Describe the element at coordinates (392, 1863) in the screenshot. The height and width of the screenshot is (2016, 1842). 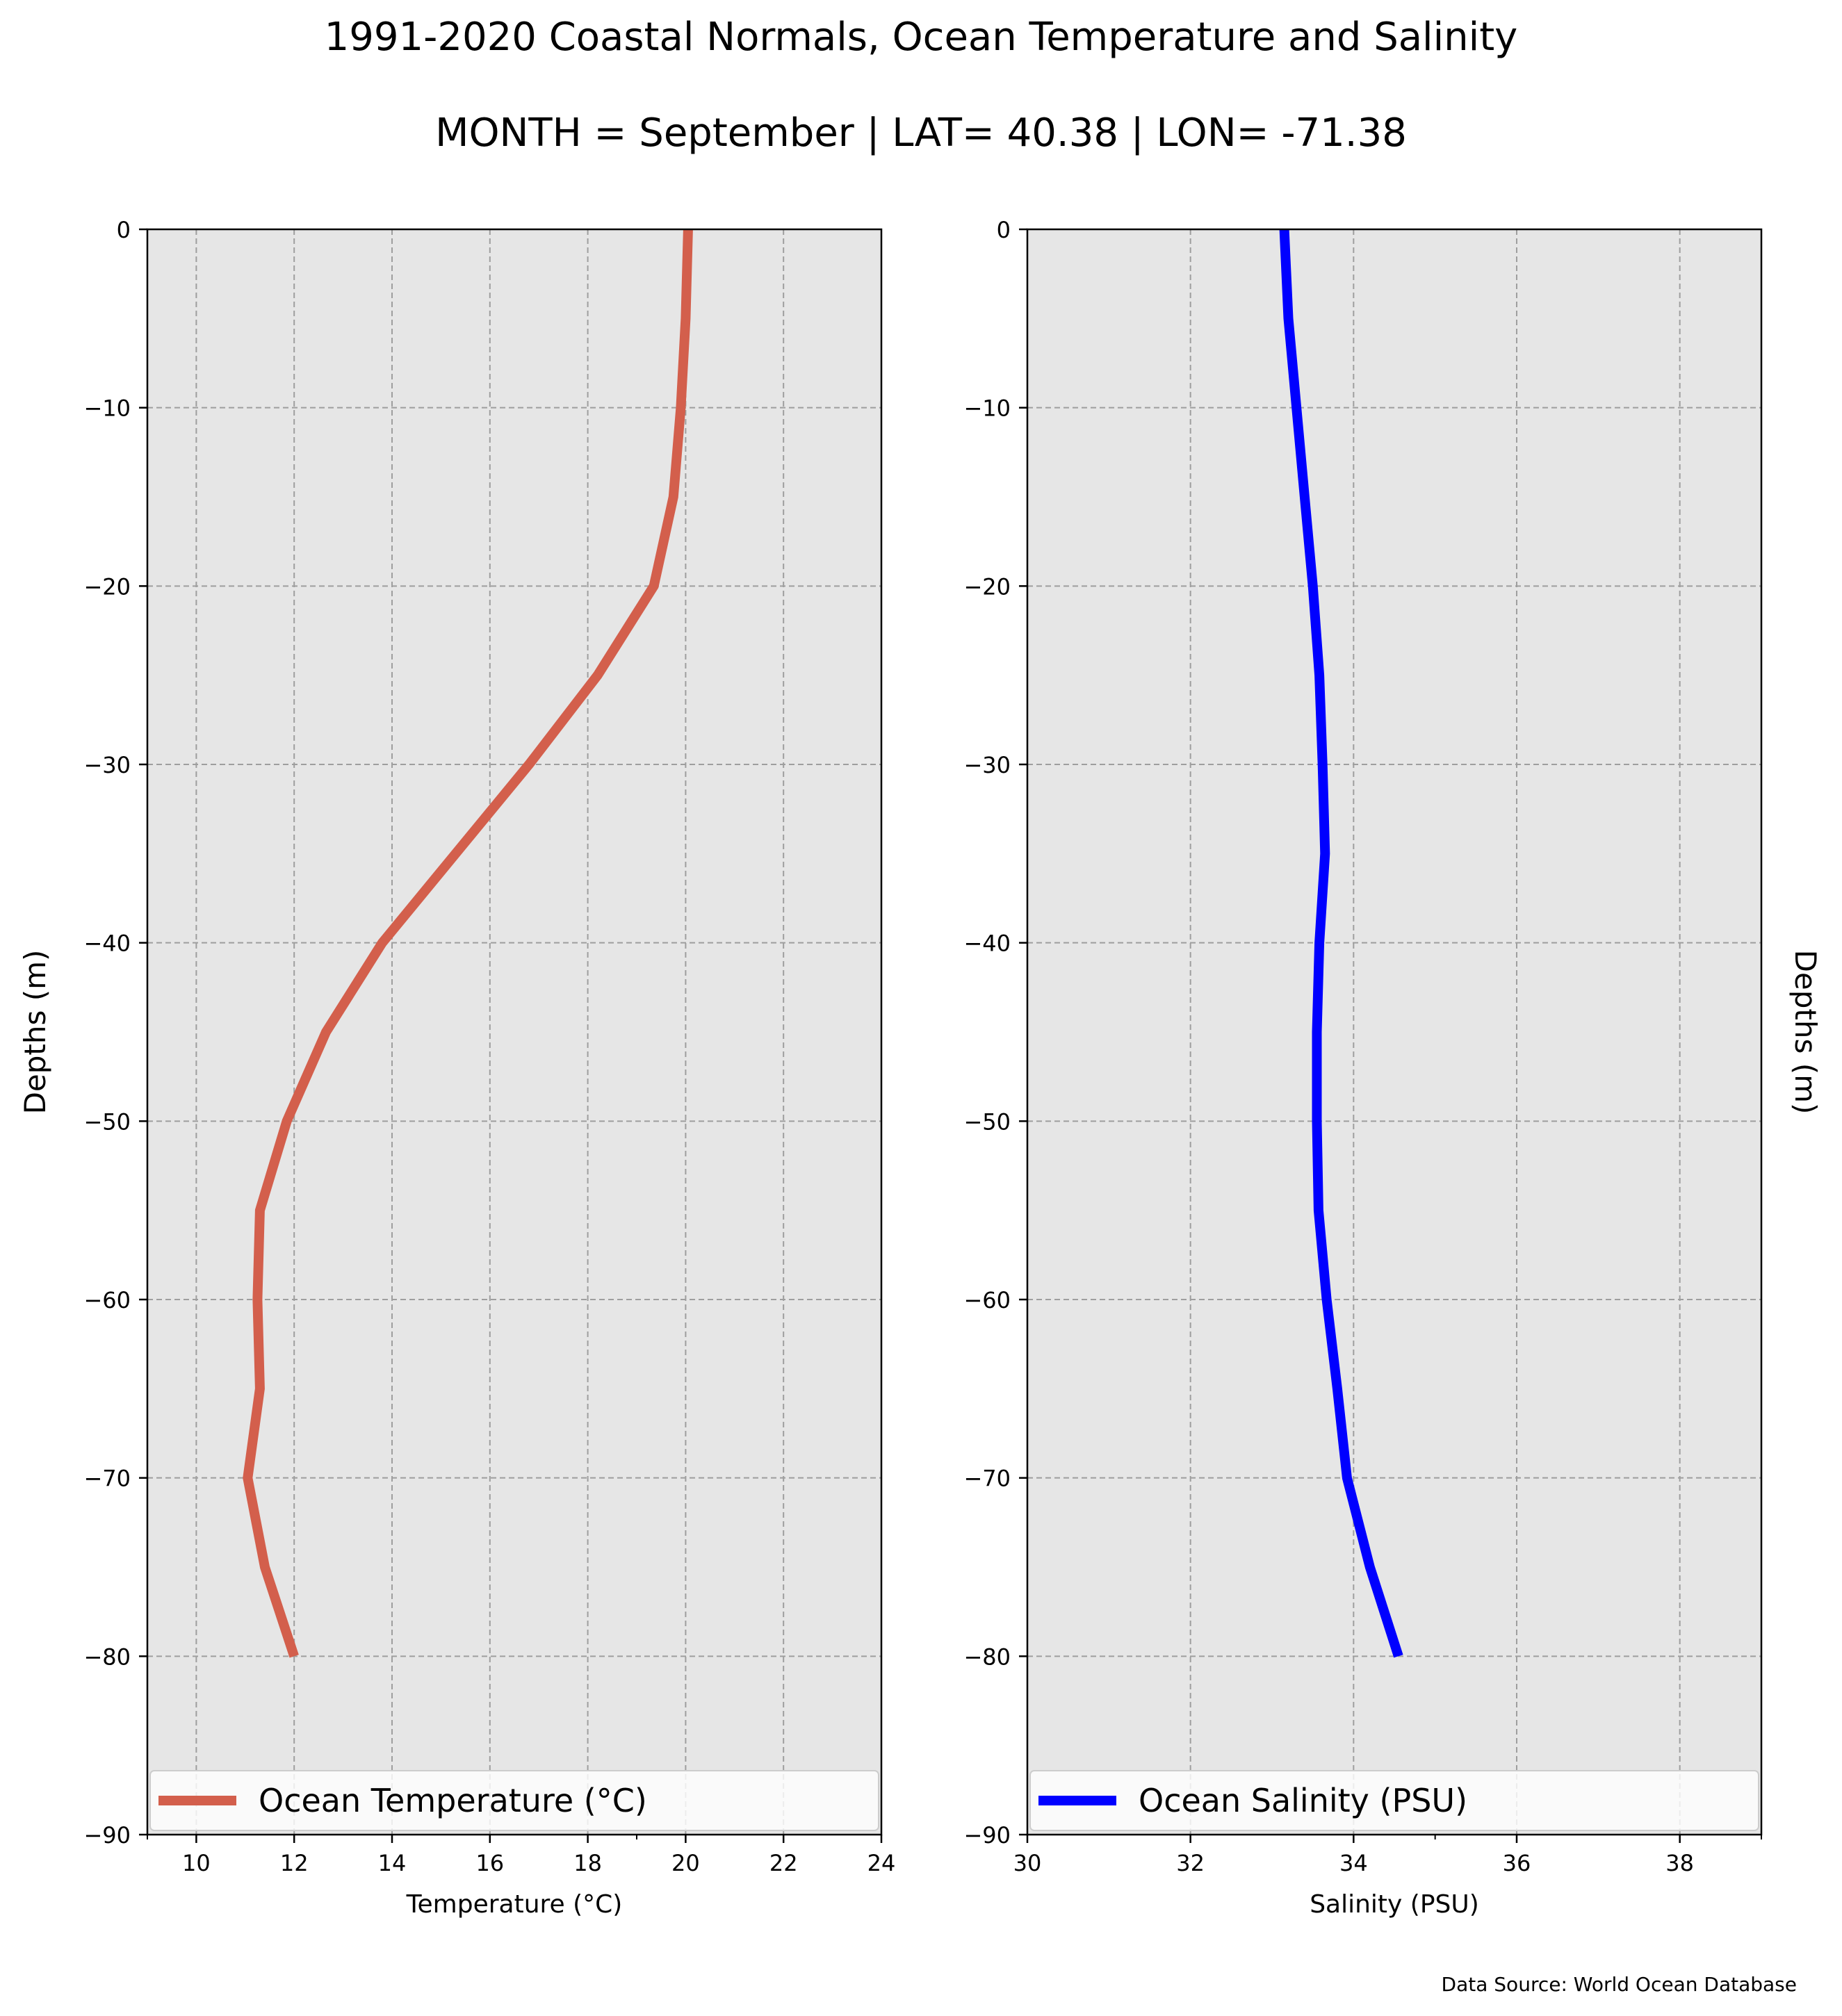
I see `x-tick-label: 14` at that location.